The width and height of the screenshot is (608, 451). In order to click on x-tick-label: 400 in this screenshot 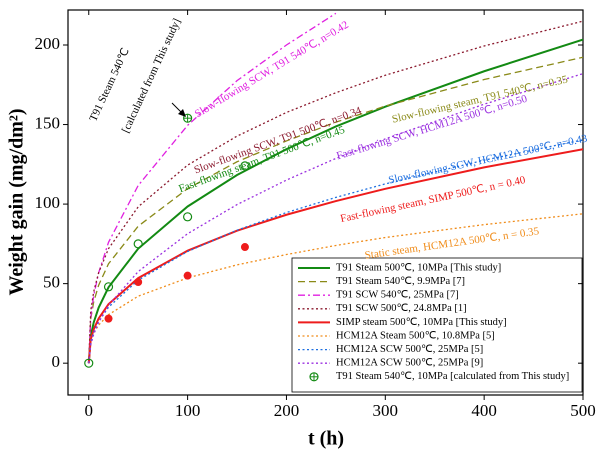, I will do `click(484, 410)`.